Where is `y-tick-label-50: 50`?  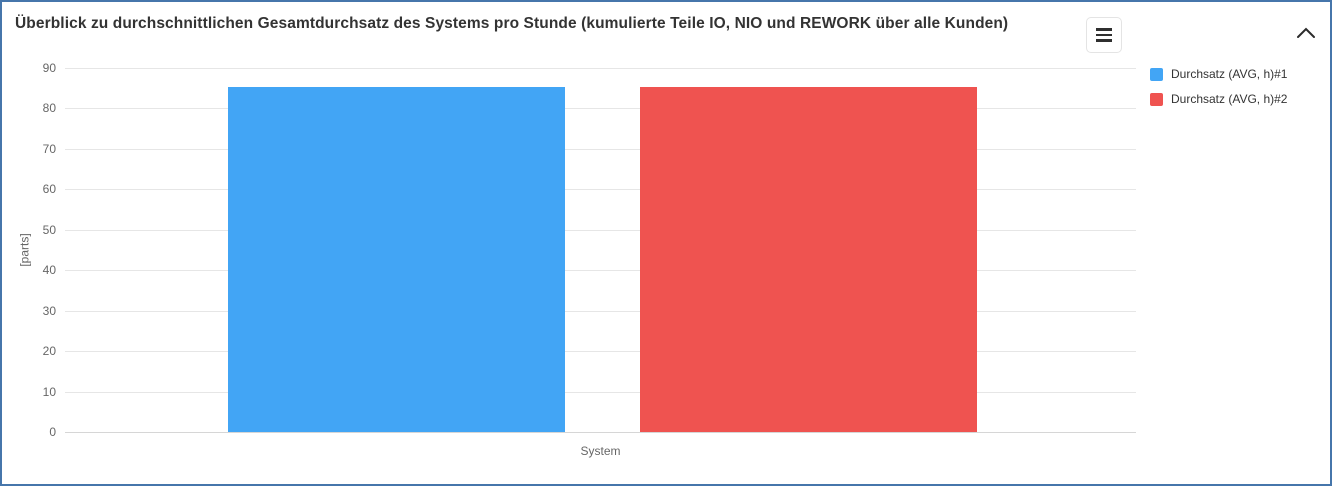
y-tick-label-50: 50 is located at coordinates (49, 229).